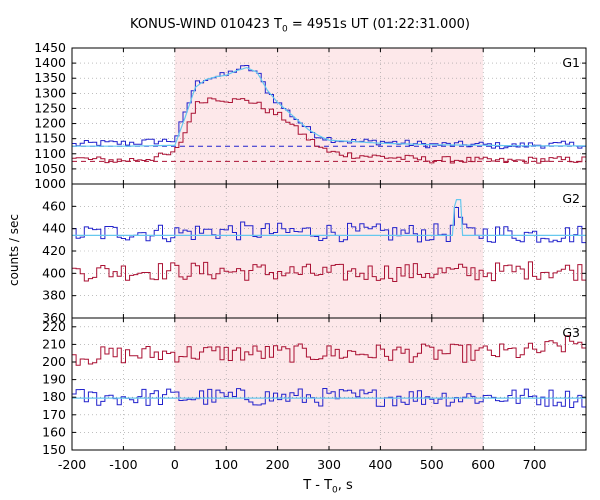  I want to click on panel-label: G3, so click(571, 332).